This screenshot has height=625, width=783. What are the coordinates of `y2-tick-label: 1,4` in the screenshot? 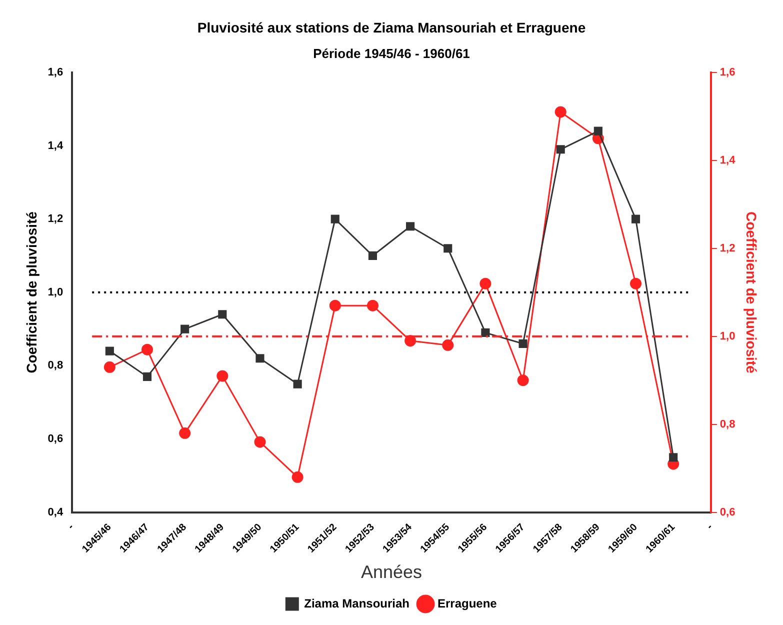 It's located at (728, 160).